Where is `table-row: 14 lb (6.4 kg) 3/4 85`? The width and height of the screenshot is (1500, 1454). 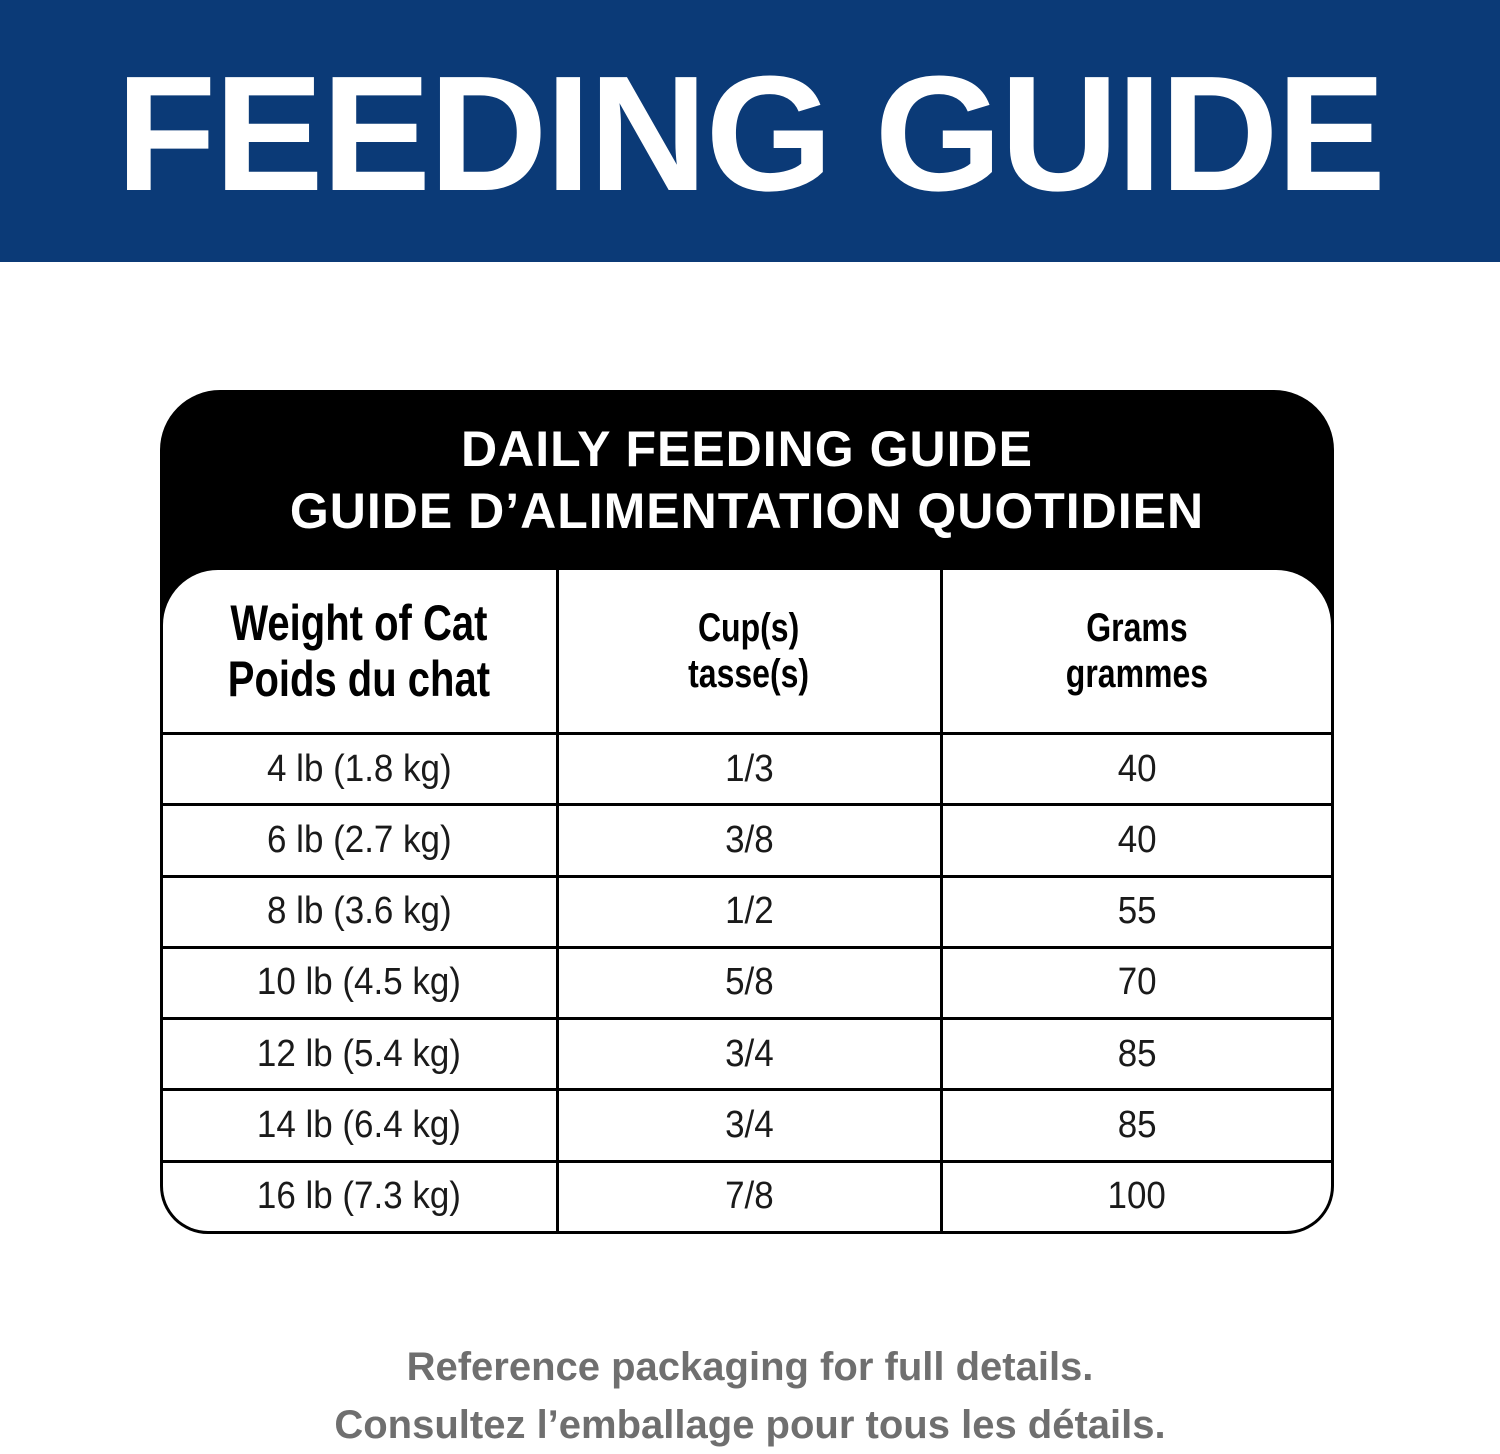
table-row: 14 lb (6.4 kg) 3/4 85 is located at coordinates (747, 1125).